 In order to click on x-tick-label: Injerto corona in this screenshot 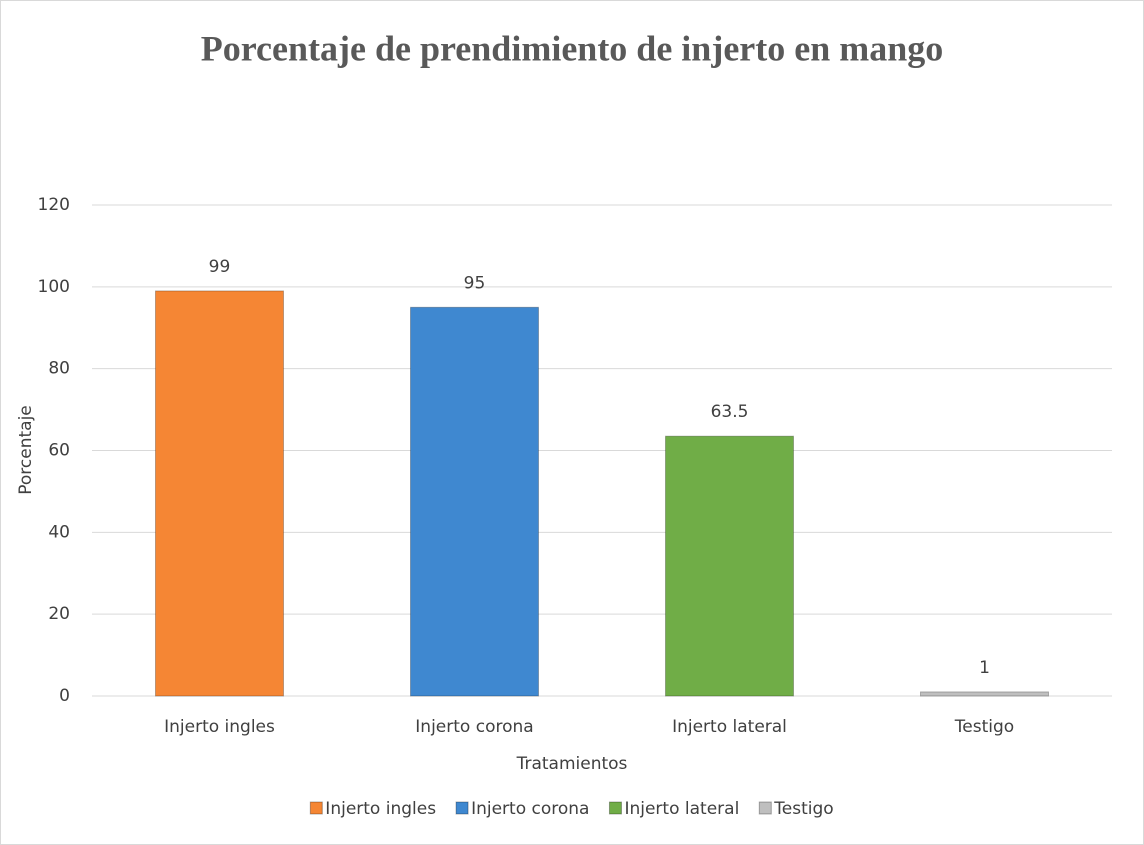, I will do `click(474, 727)`.